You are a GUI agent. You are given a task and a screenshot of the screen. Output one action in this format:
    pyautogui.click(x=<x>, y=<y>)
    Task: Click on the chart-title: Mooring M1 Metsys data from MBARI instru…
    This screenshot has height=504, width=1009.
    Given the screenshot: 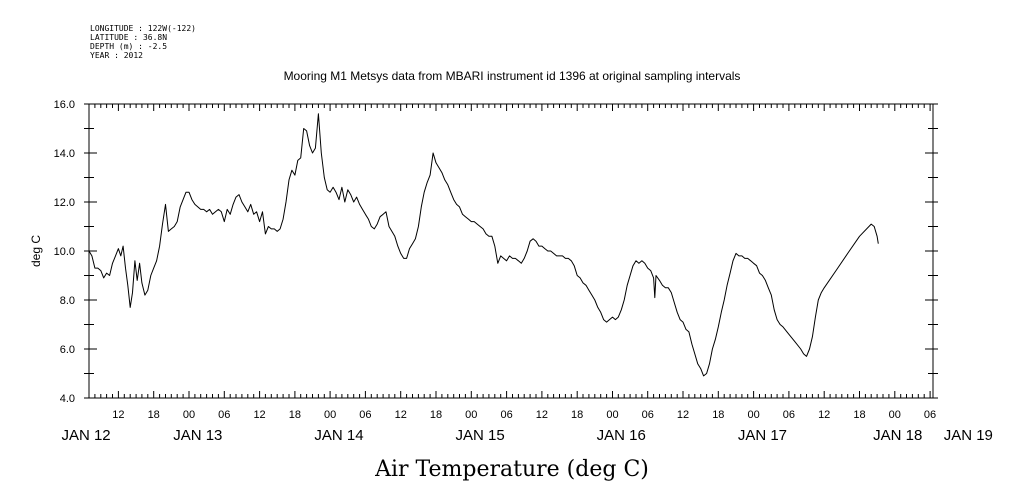 What is the action you would take?
    pyautogui.click(x=512, y=76)
    